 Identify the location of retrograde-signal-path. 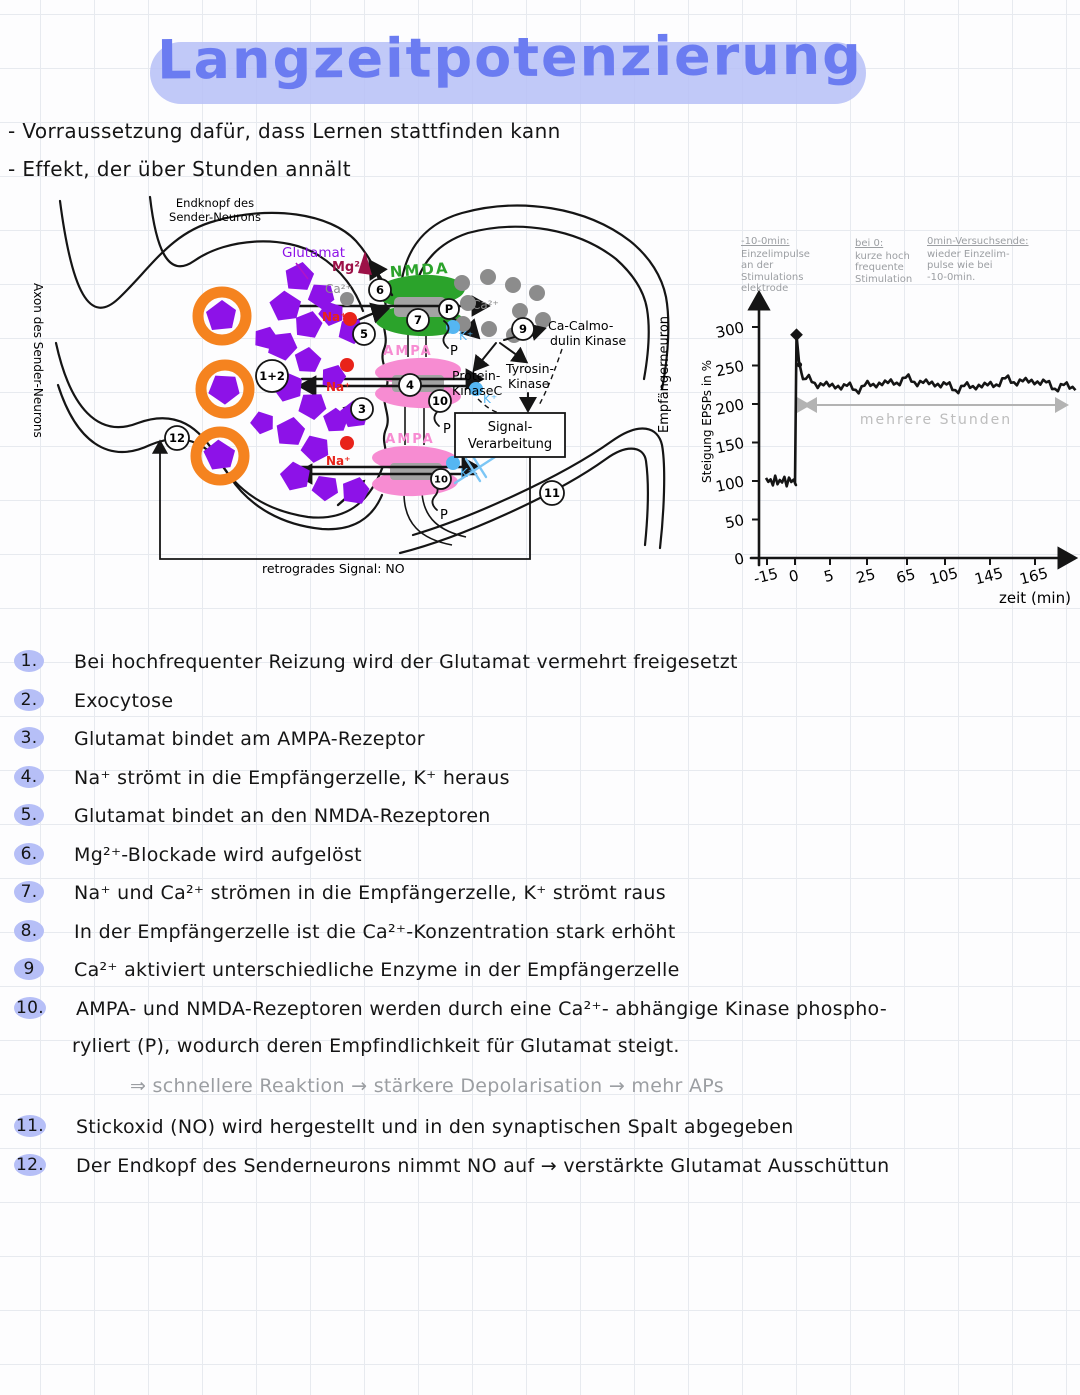
(341, 499).